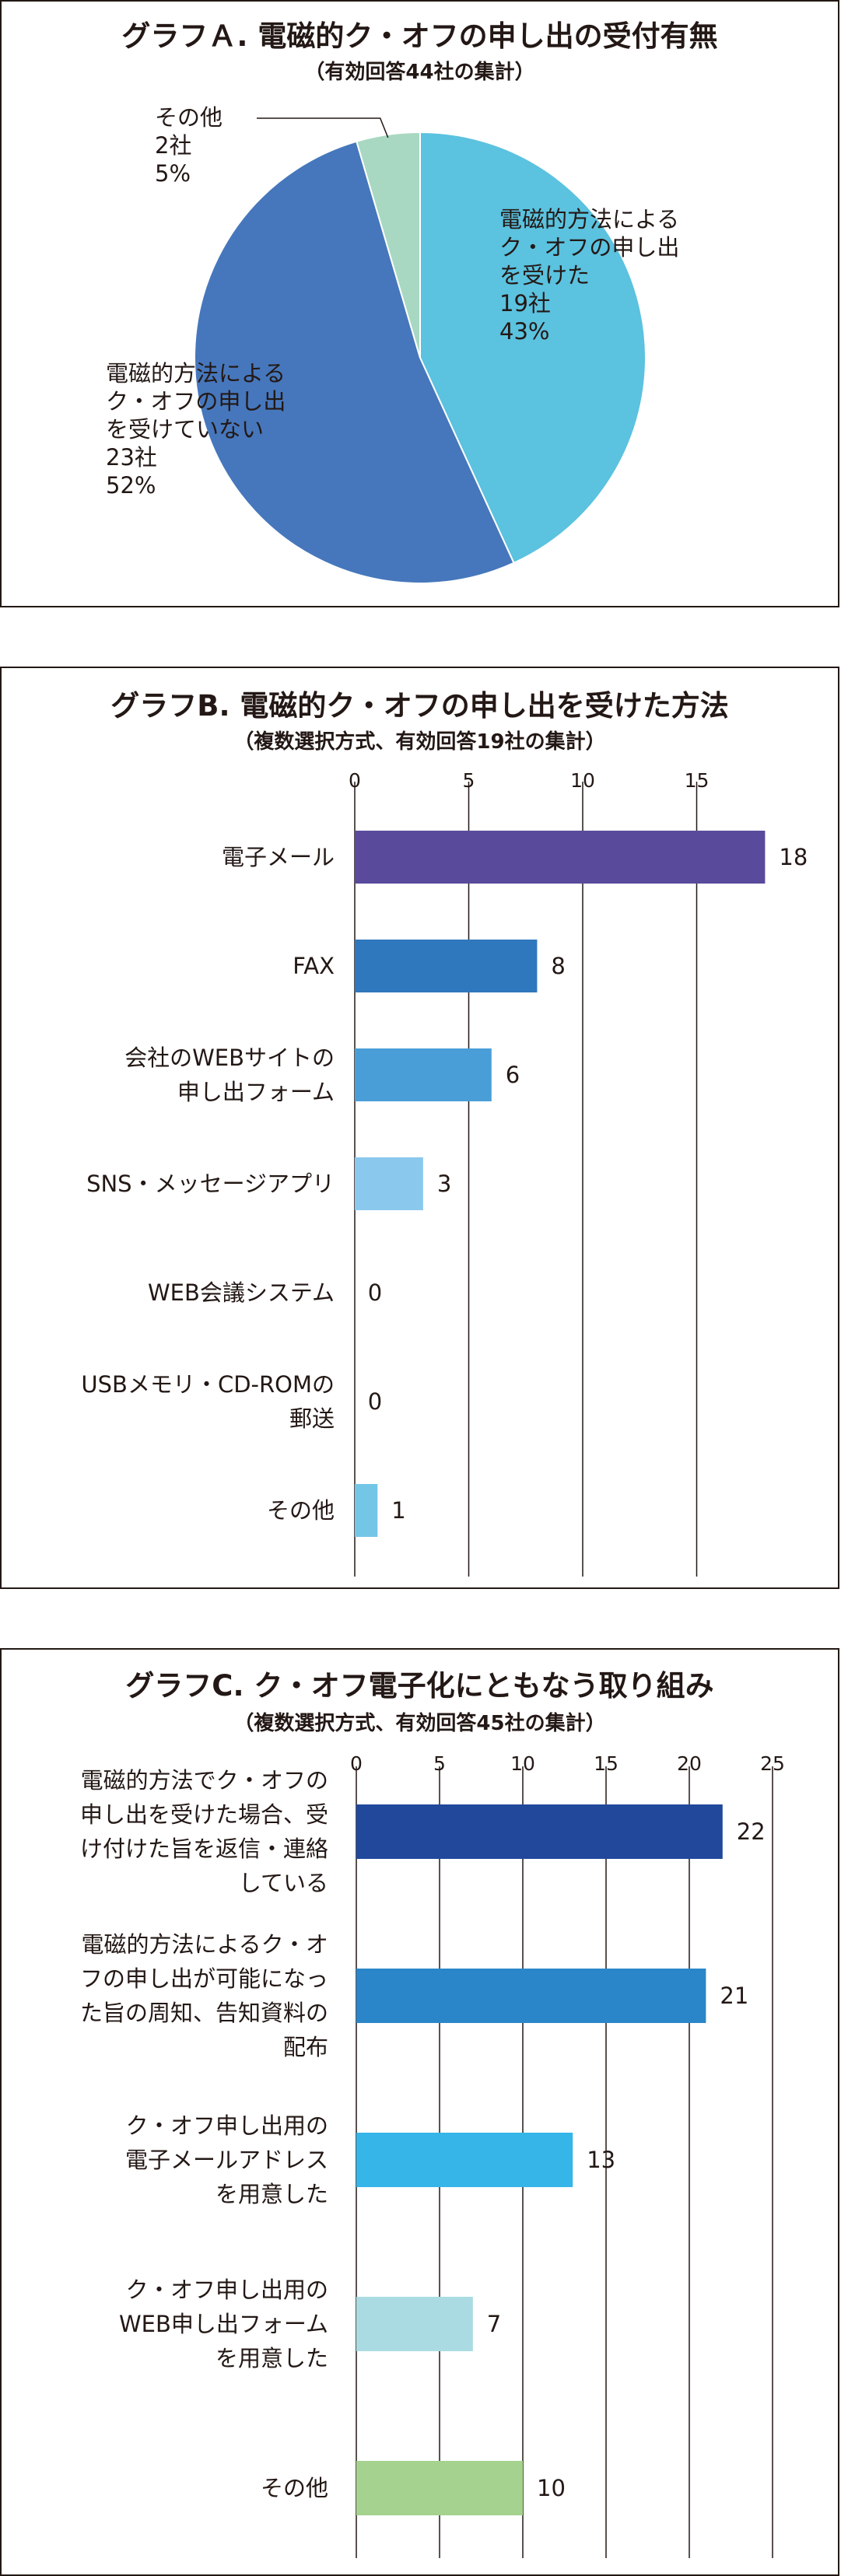 This screenshot has height=2576, width=841. Describe the element at coordinates (131, 458) in the screenshot. I see `pie-label-1-line-3: 23社` at that location.